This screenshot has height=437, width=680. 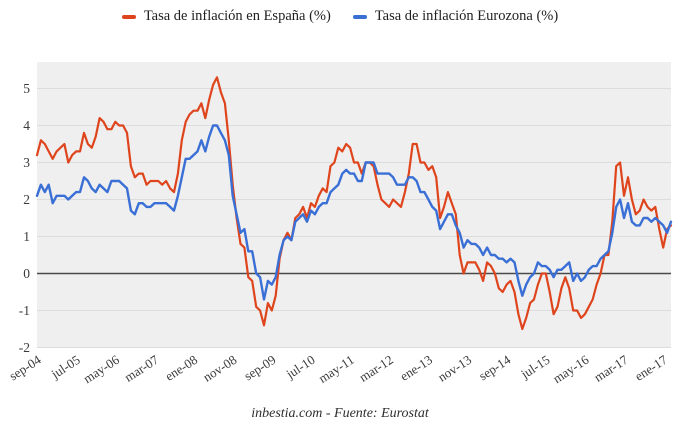 What do you see at coordinates (340, 413) in the screenshot?
I see `chart-source-caption: inbestia.com - Fuente: Eurostat` at bounding box center [340, 413].